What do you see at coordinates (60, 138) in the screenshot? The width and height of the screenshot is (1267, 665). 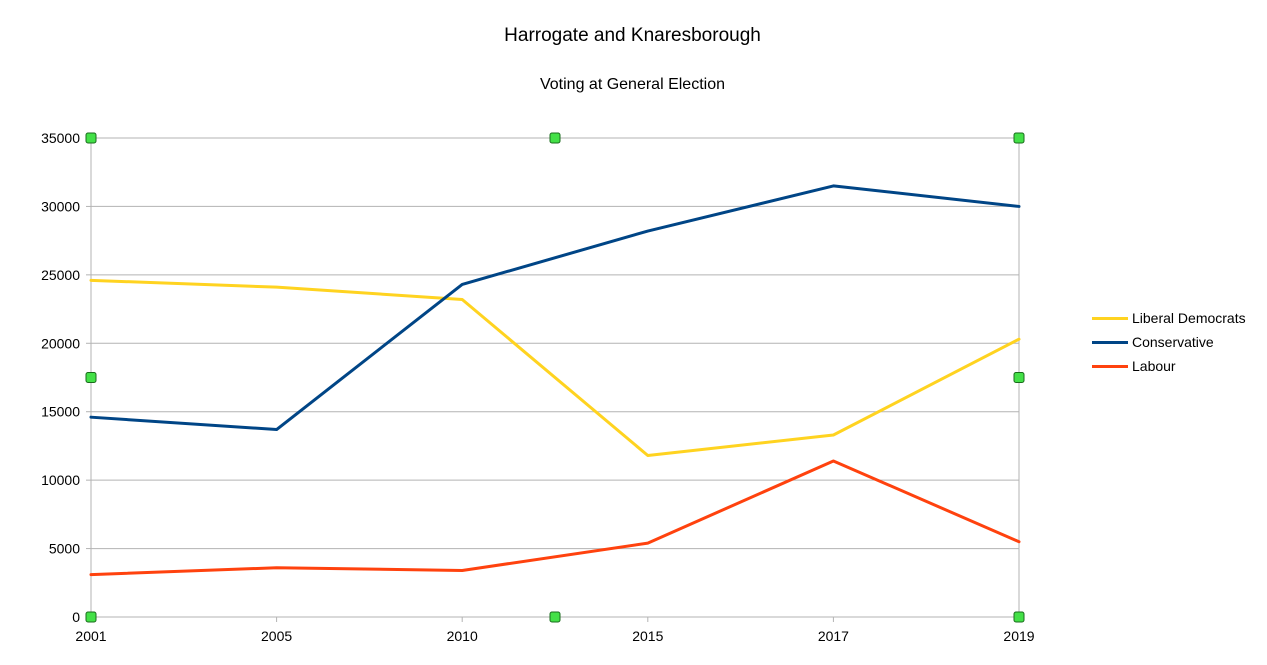 I see `y-tick-label: 35000` at bounding box center [60, 138].